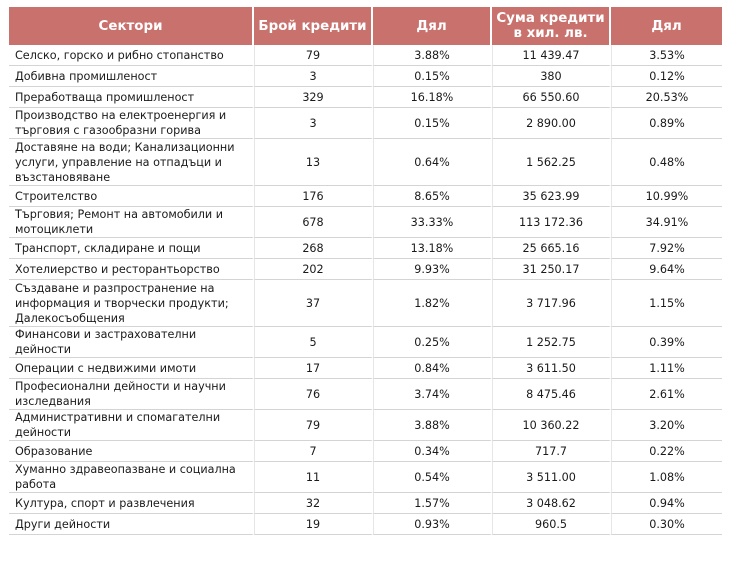 The image size is (740, 583). What do you see at coordinates (666, 451) in the screenshot?
I see `cell-amount-share: 0.22%` at bounding box center [666, 451].